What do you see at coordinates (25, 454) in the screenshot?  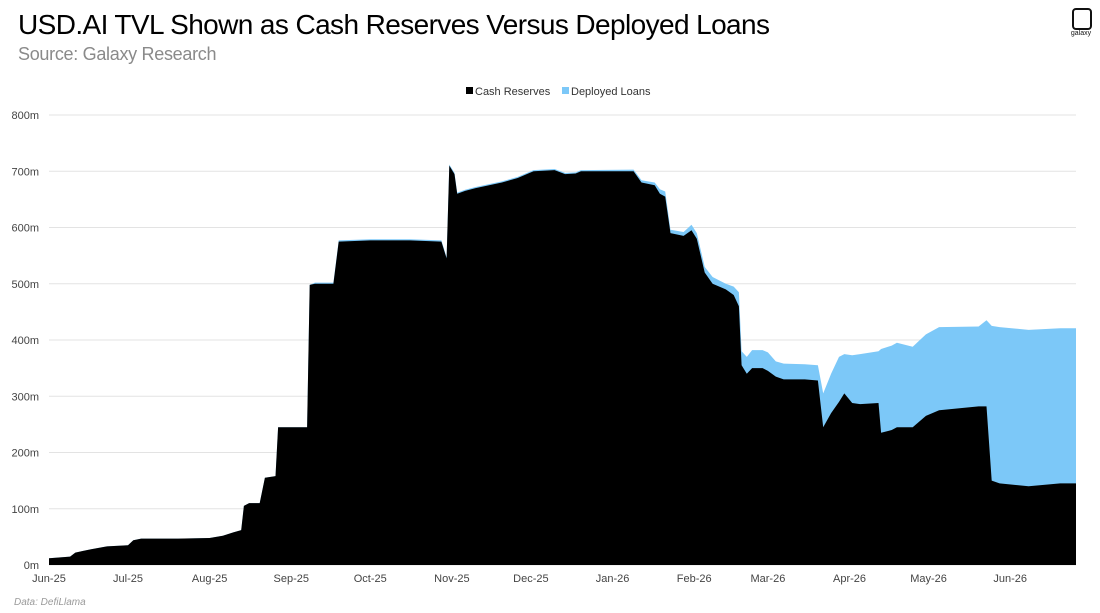 I see `y-tick-label: 200m` at bounding box center [25, 454].